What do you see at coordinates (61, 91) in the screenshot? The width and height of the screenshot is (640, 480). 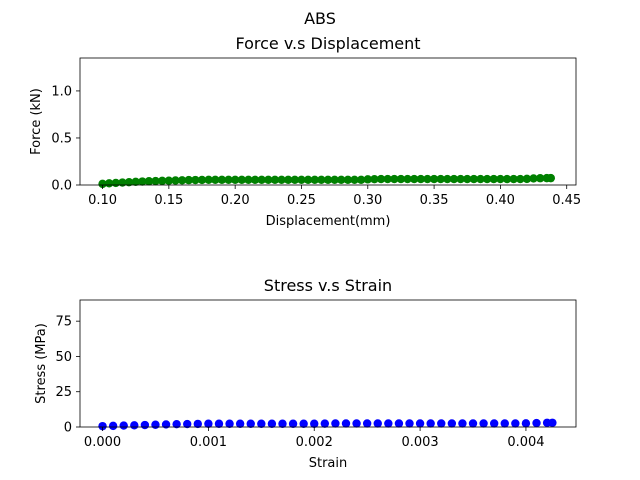 I see `y-tick-label: 1.0` at bounding box center [61, 91].